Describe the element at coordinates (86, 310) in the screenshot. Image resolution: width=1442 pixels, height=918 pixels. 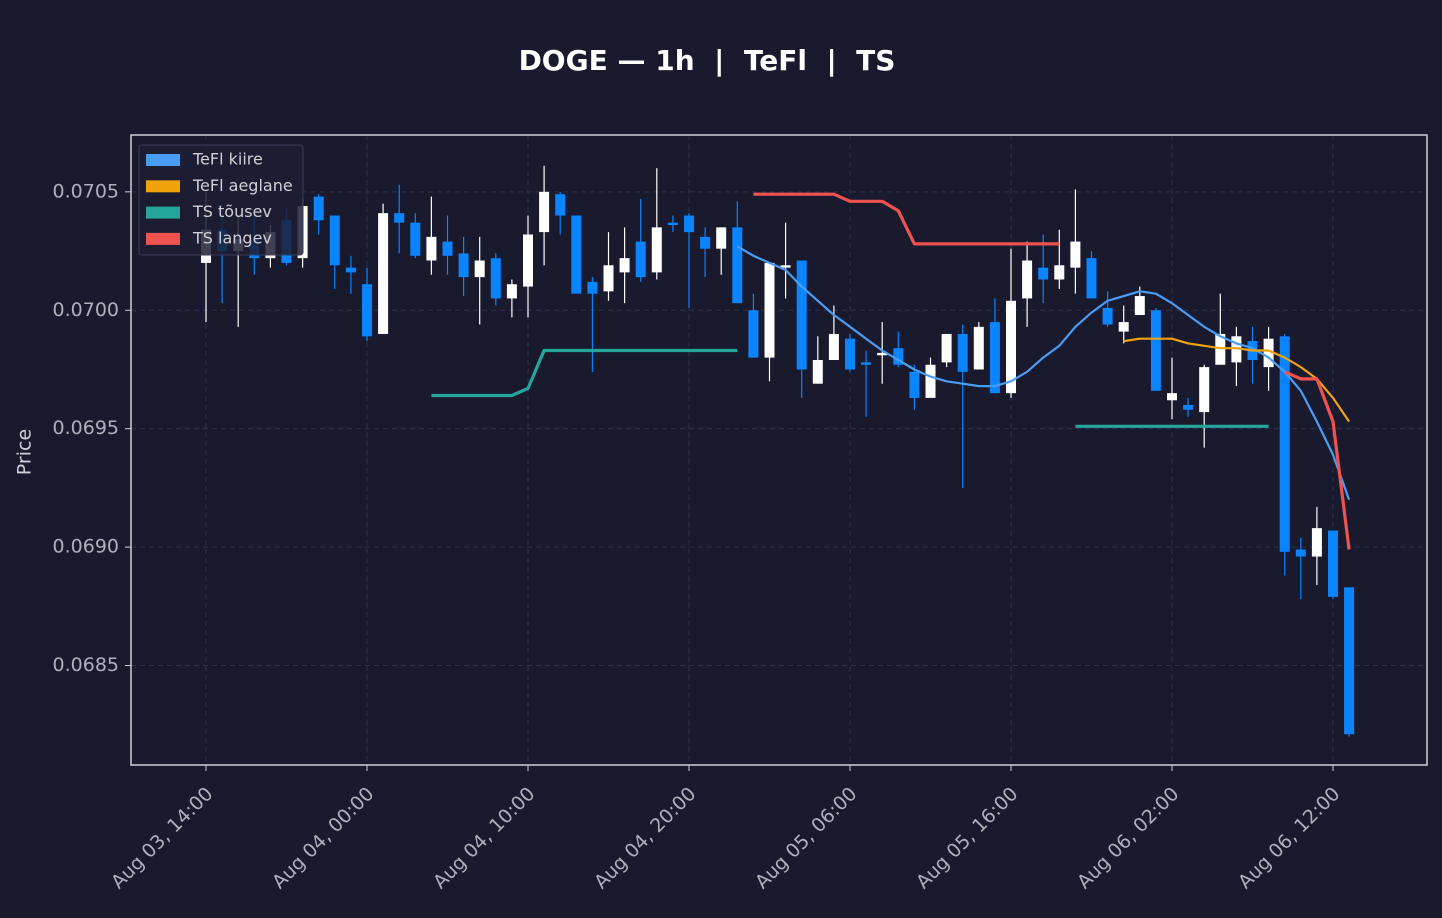
I see `y-tick-label: 0.0700` at that location.